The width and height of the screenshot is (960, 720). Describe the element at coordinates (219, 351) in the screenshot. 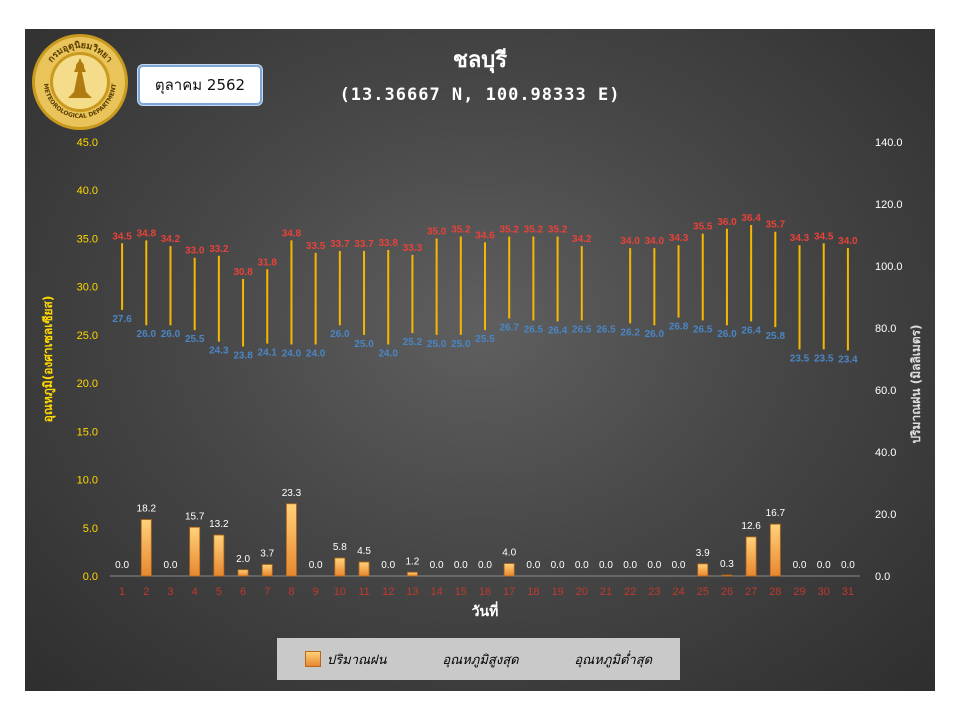

I see `min-temp-label: 24.3` at that location.